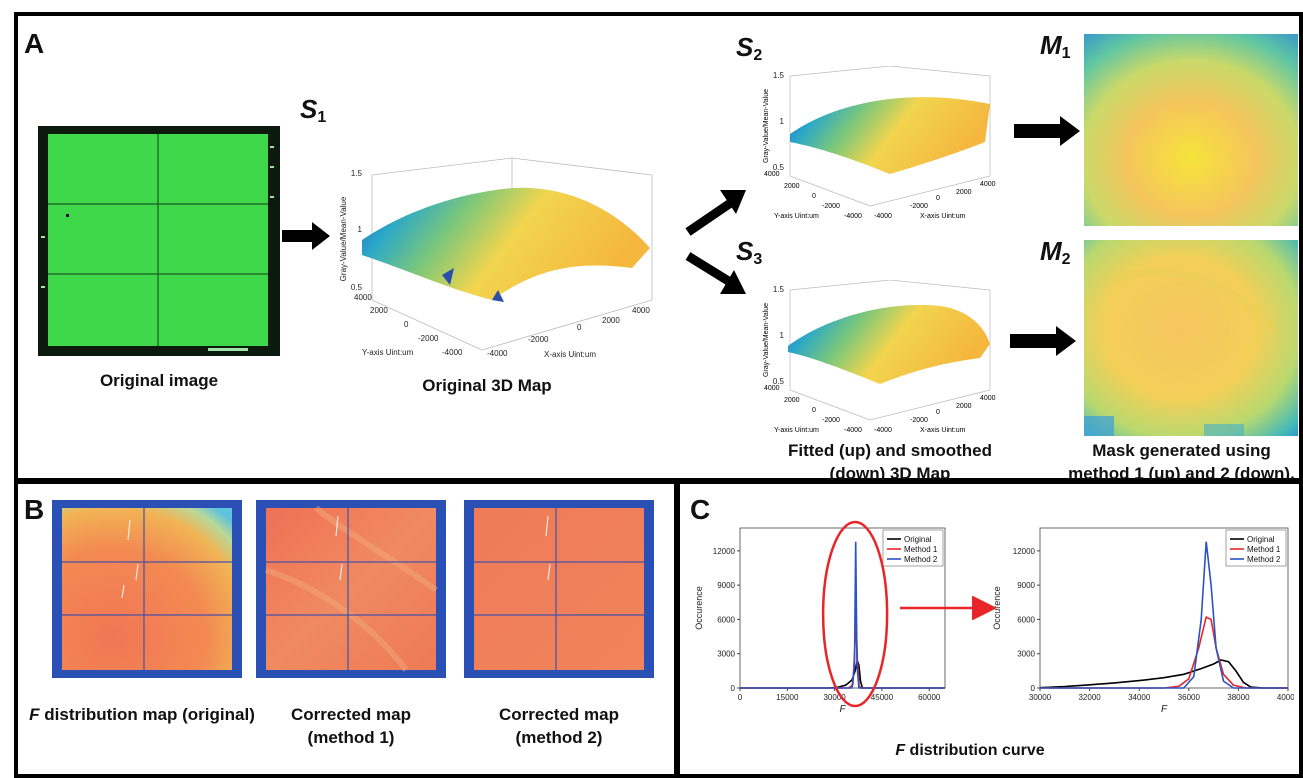 Image resolution: width=1303 pixels, height=778 pixels. What do you see at coordinates (34, 714) in the screenshot?
I see `caption-f-italic: F` at bounding box center [34, 714].